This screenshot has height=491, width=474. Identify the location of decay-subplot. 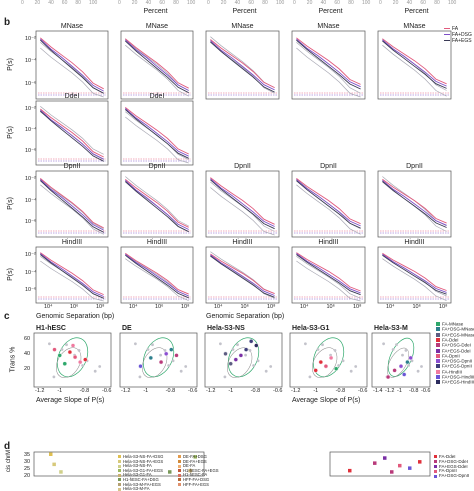
(72, 133).